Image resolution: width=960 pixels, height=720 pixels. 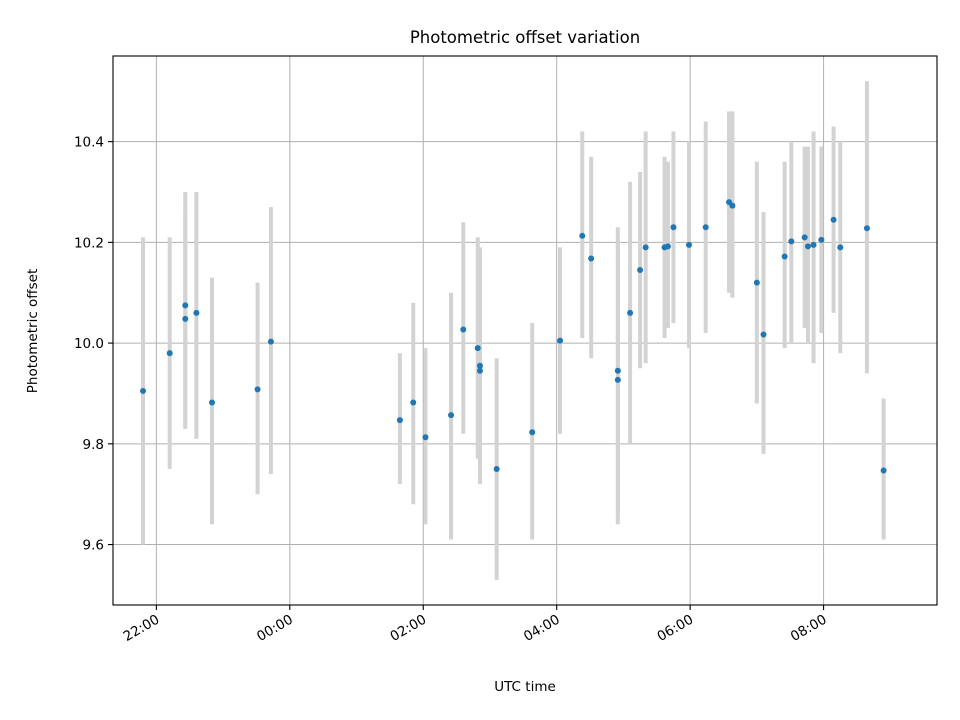 What do you see at coordinates (33, 331) in the screenshot?
I see `y-axis-label: Photometric offset` at bounding box center [33, 331].